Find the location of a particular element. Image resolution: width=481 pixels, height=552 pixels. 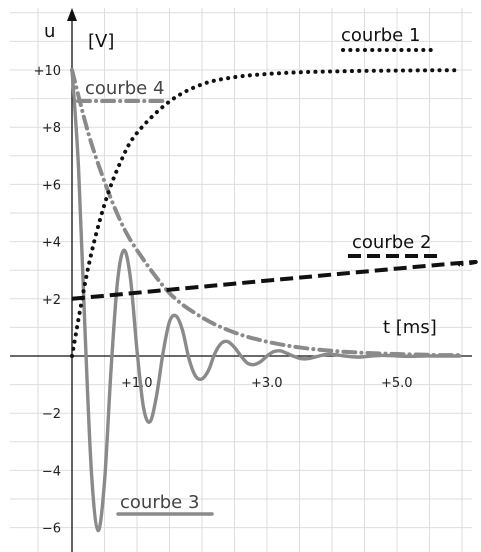

legend-label-courbe-1: courbe 1 is located at coordinates (380, 35).